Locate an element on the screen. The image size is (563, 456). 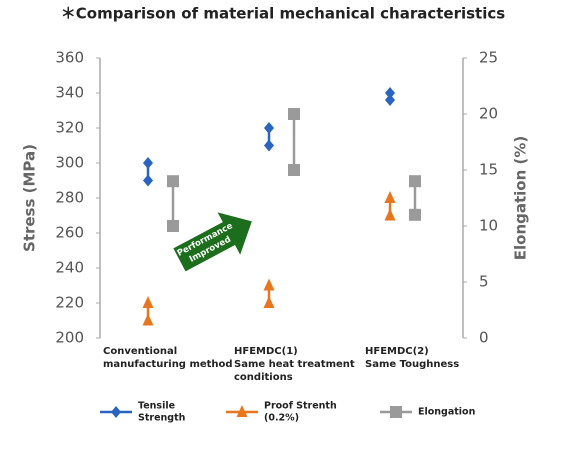
legend-label: Tensile is located at coordinates (156, 406).